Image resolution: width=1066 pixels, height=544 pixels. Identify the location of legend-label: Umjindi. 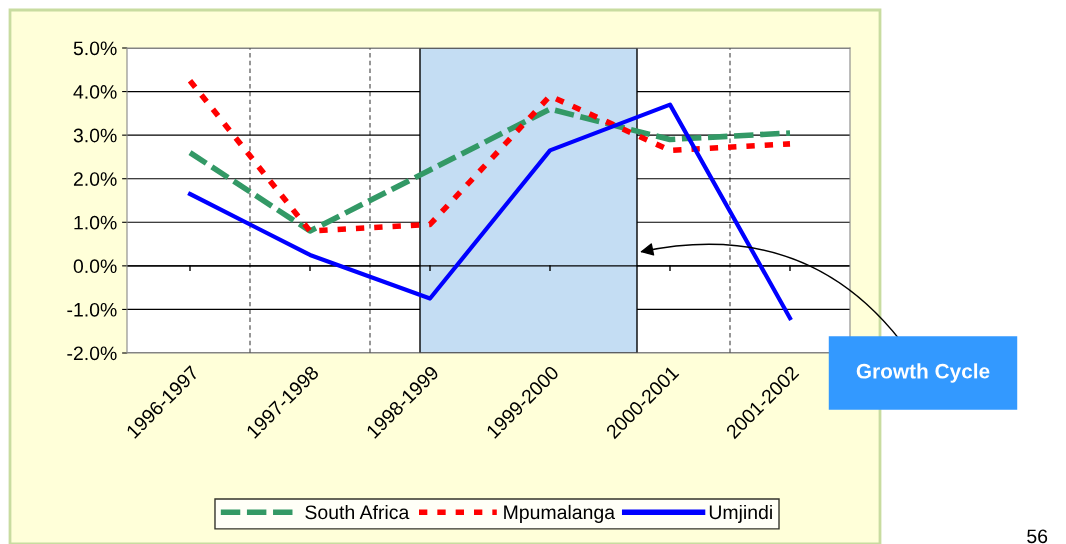
(740, 513).